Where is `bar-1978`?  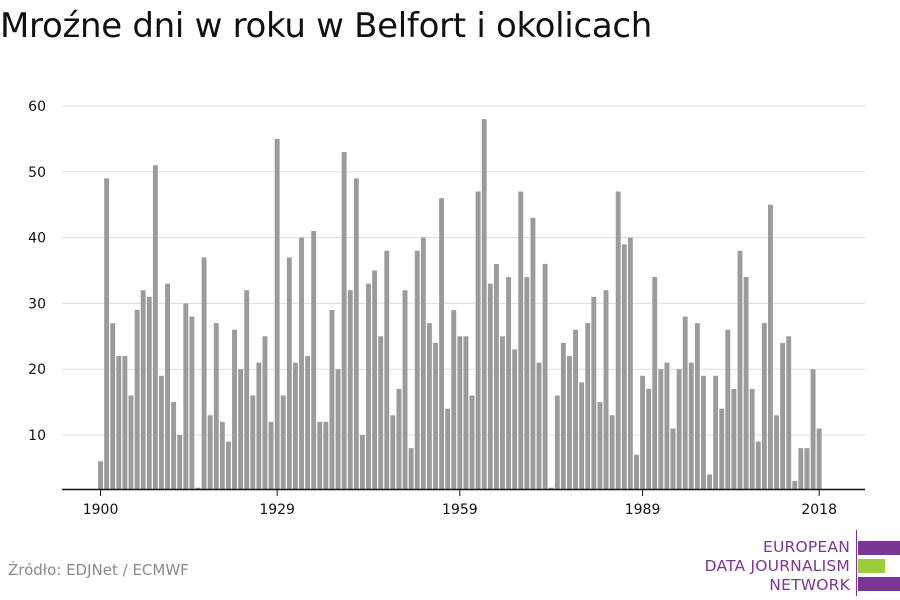 bar-1978 is located at coordinates (576, 409).